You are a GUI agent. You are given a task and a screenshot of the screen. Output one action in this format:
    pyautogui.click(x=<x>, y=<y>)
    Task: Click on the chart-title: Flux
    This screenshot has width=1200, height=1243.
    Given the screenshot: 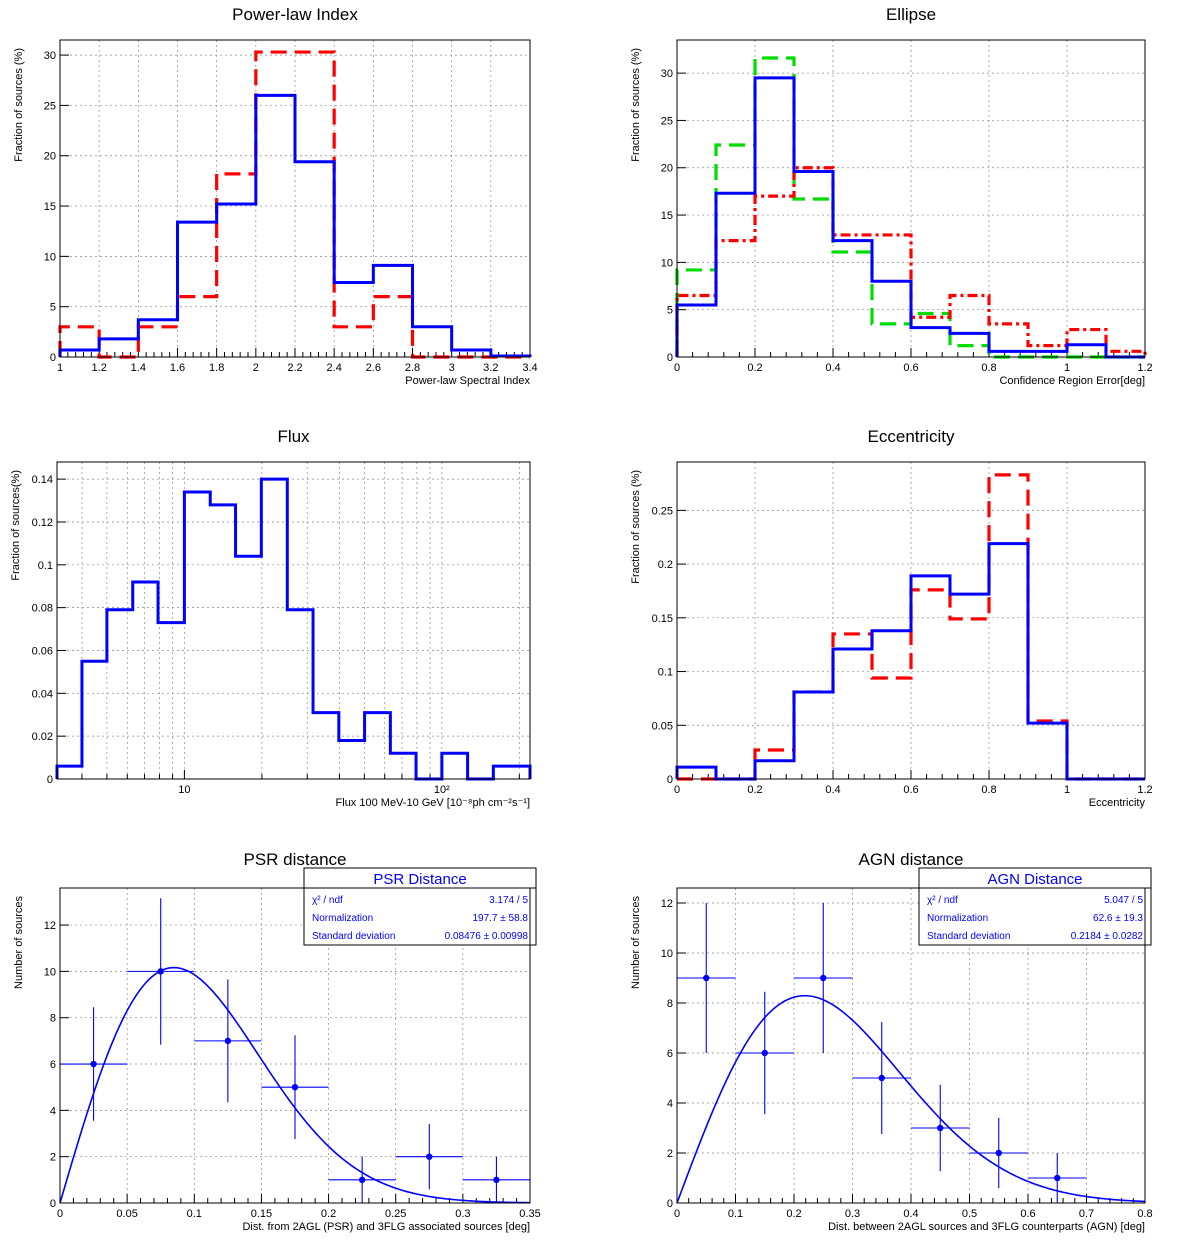 What is the action you would take?
    pyautogui.click(x=293, y=436)
    